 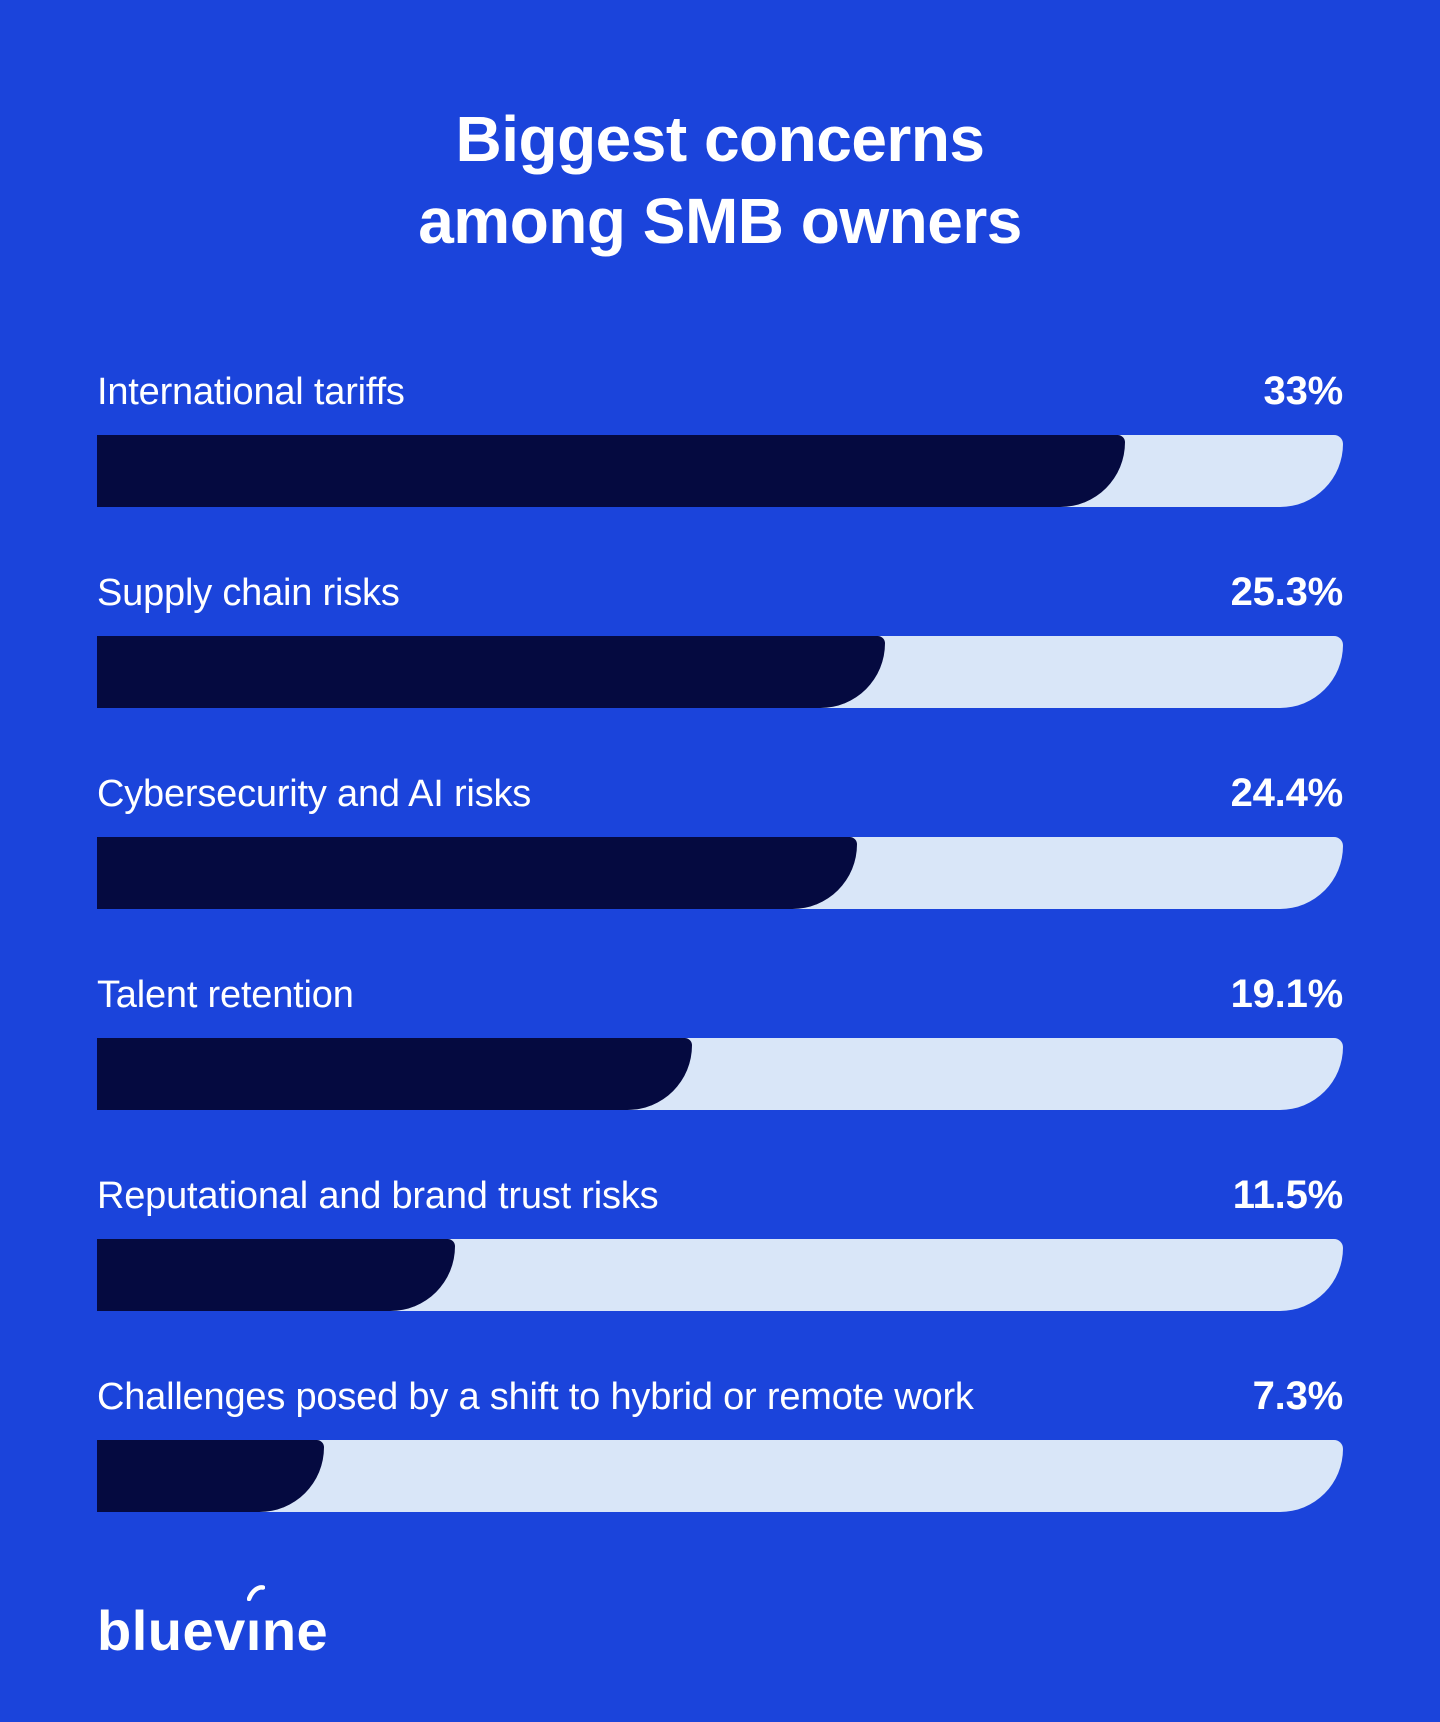 I want to click on bar-value: 19.1%, so click(x=1287, y=994).